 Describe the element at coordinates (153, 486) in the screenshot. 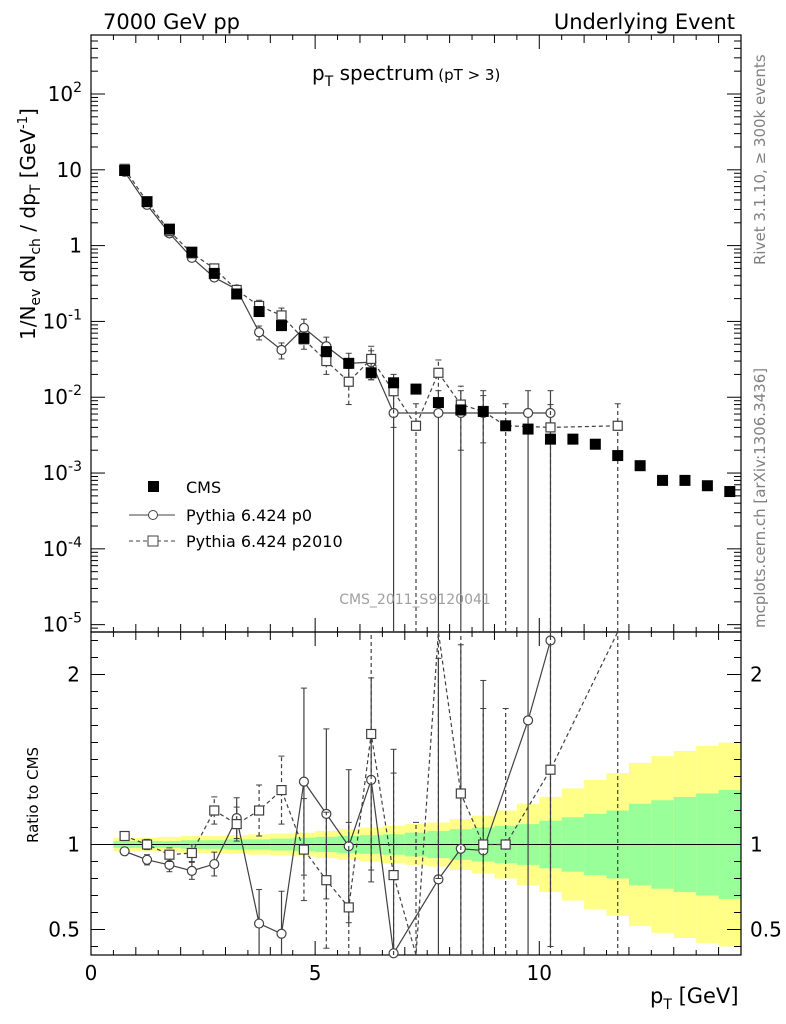

I see `legend-marker-cms` at that location.